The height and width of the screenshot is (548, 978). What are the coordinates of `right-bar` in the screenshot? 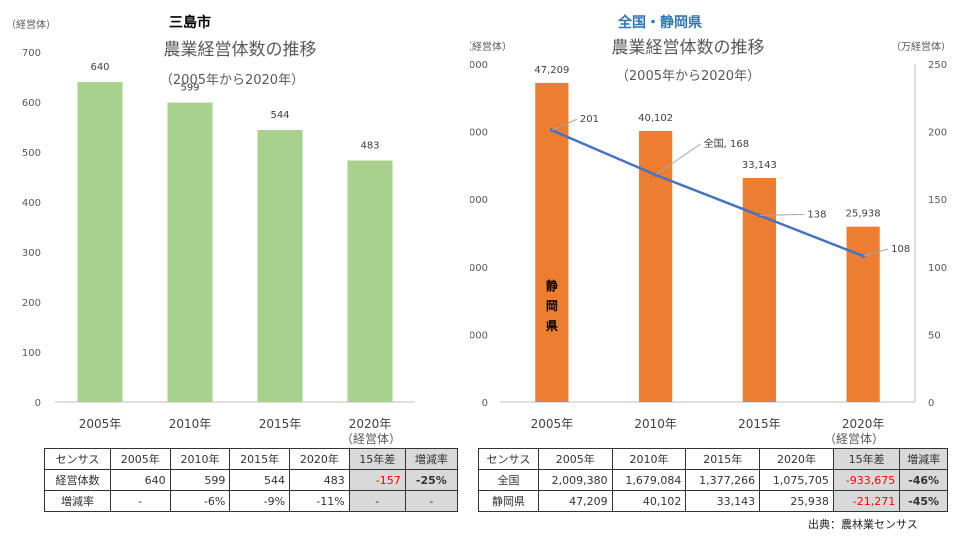 It's located at (656, 266).